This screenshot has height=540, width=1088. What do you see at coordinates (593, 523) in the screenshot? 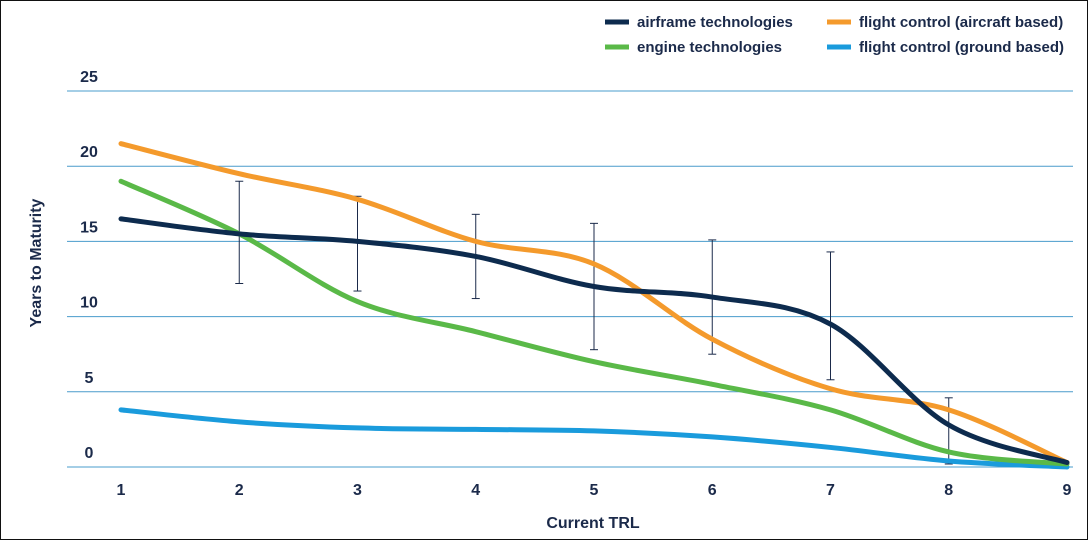
I see `x-axis-title: Current TRL` at bounding box center [593, 523].